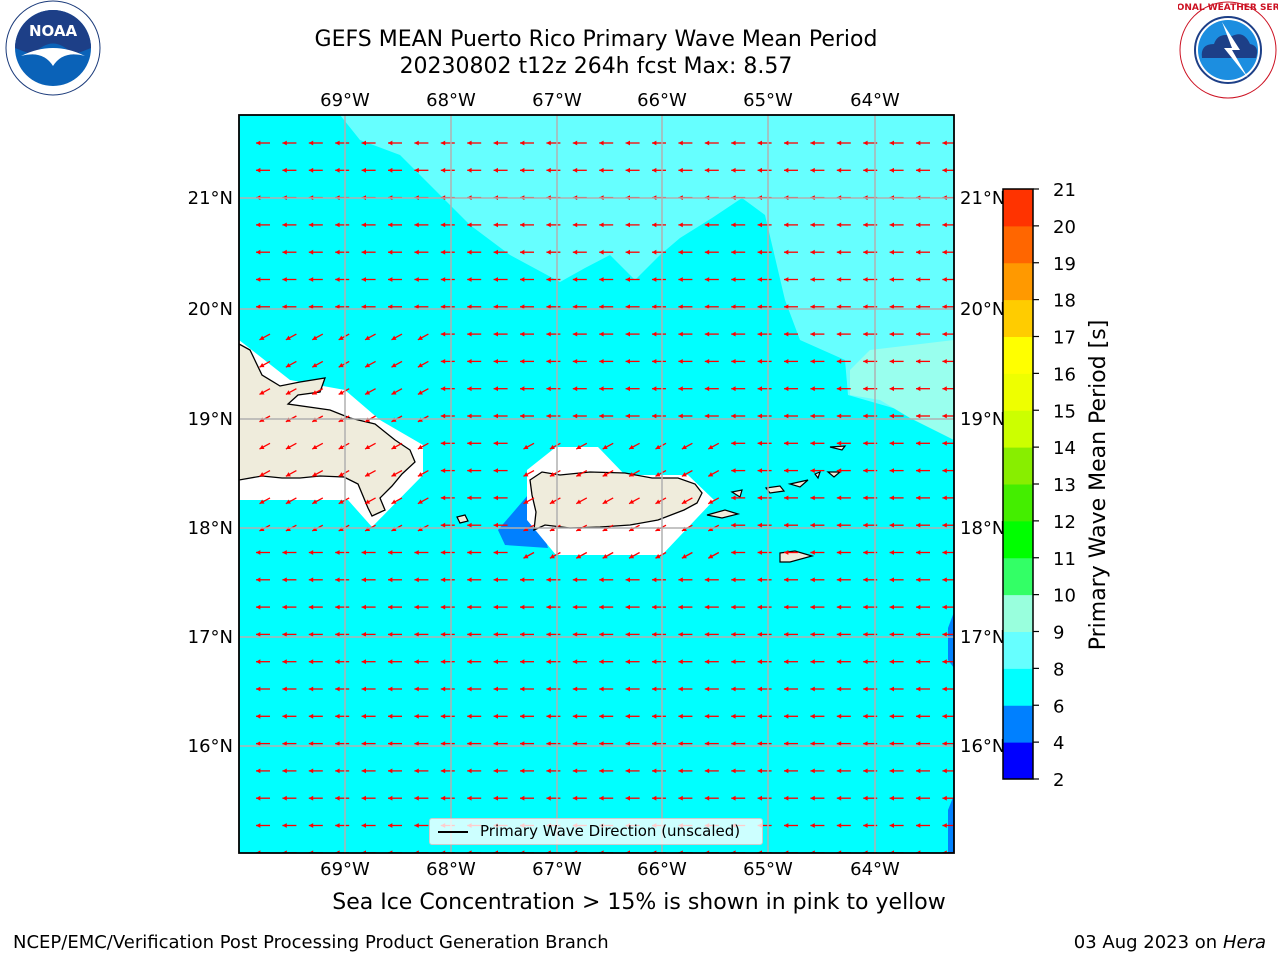 This screenshot has height=960, width=1280. I want to click on lat-label: 16°N, so click(982, 746).